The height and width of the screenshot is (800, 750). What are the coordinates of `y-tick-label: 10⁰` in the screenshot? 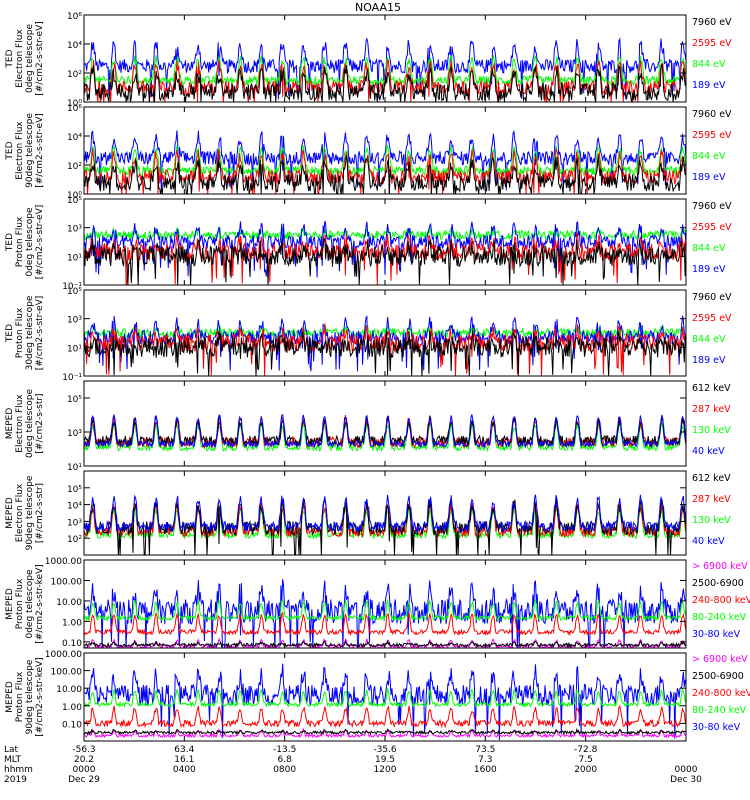 It's located at (74, 104).